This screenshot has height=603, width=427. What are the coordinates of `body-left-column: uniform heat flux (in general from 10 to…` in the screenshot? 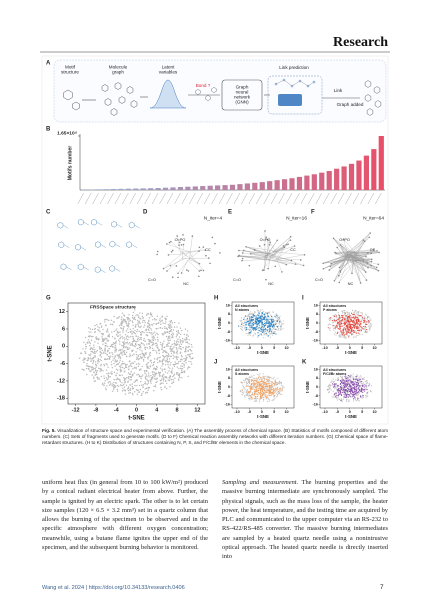 It's located at (125, 515).